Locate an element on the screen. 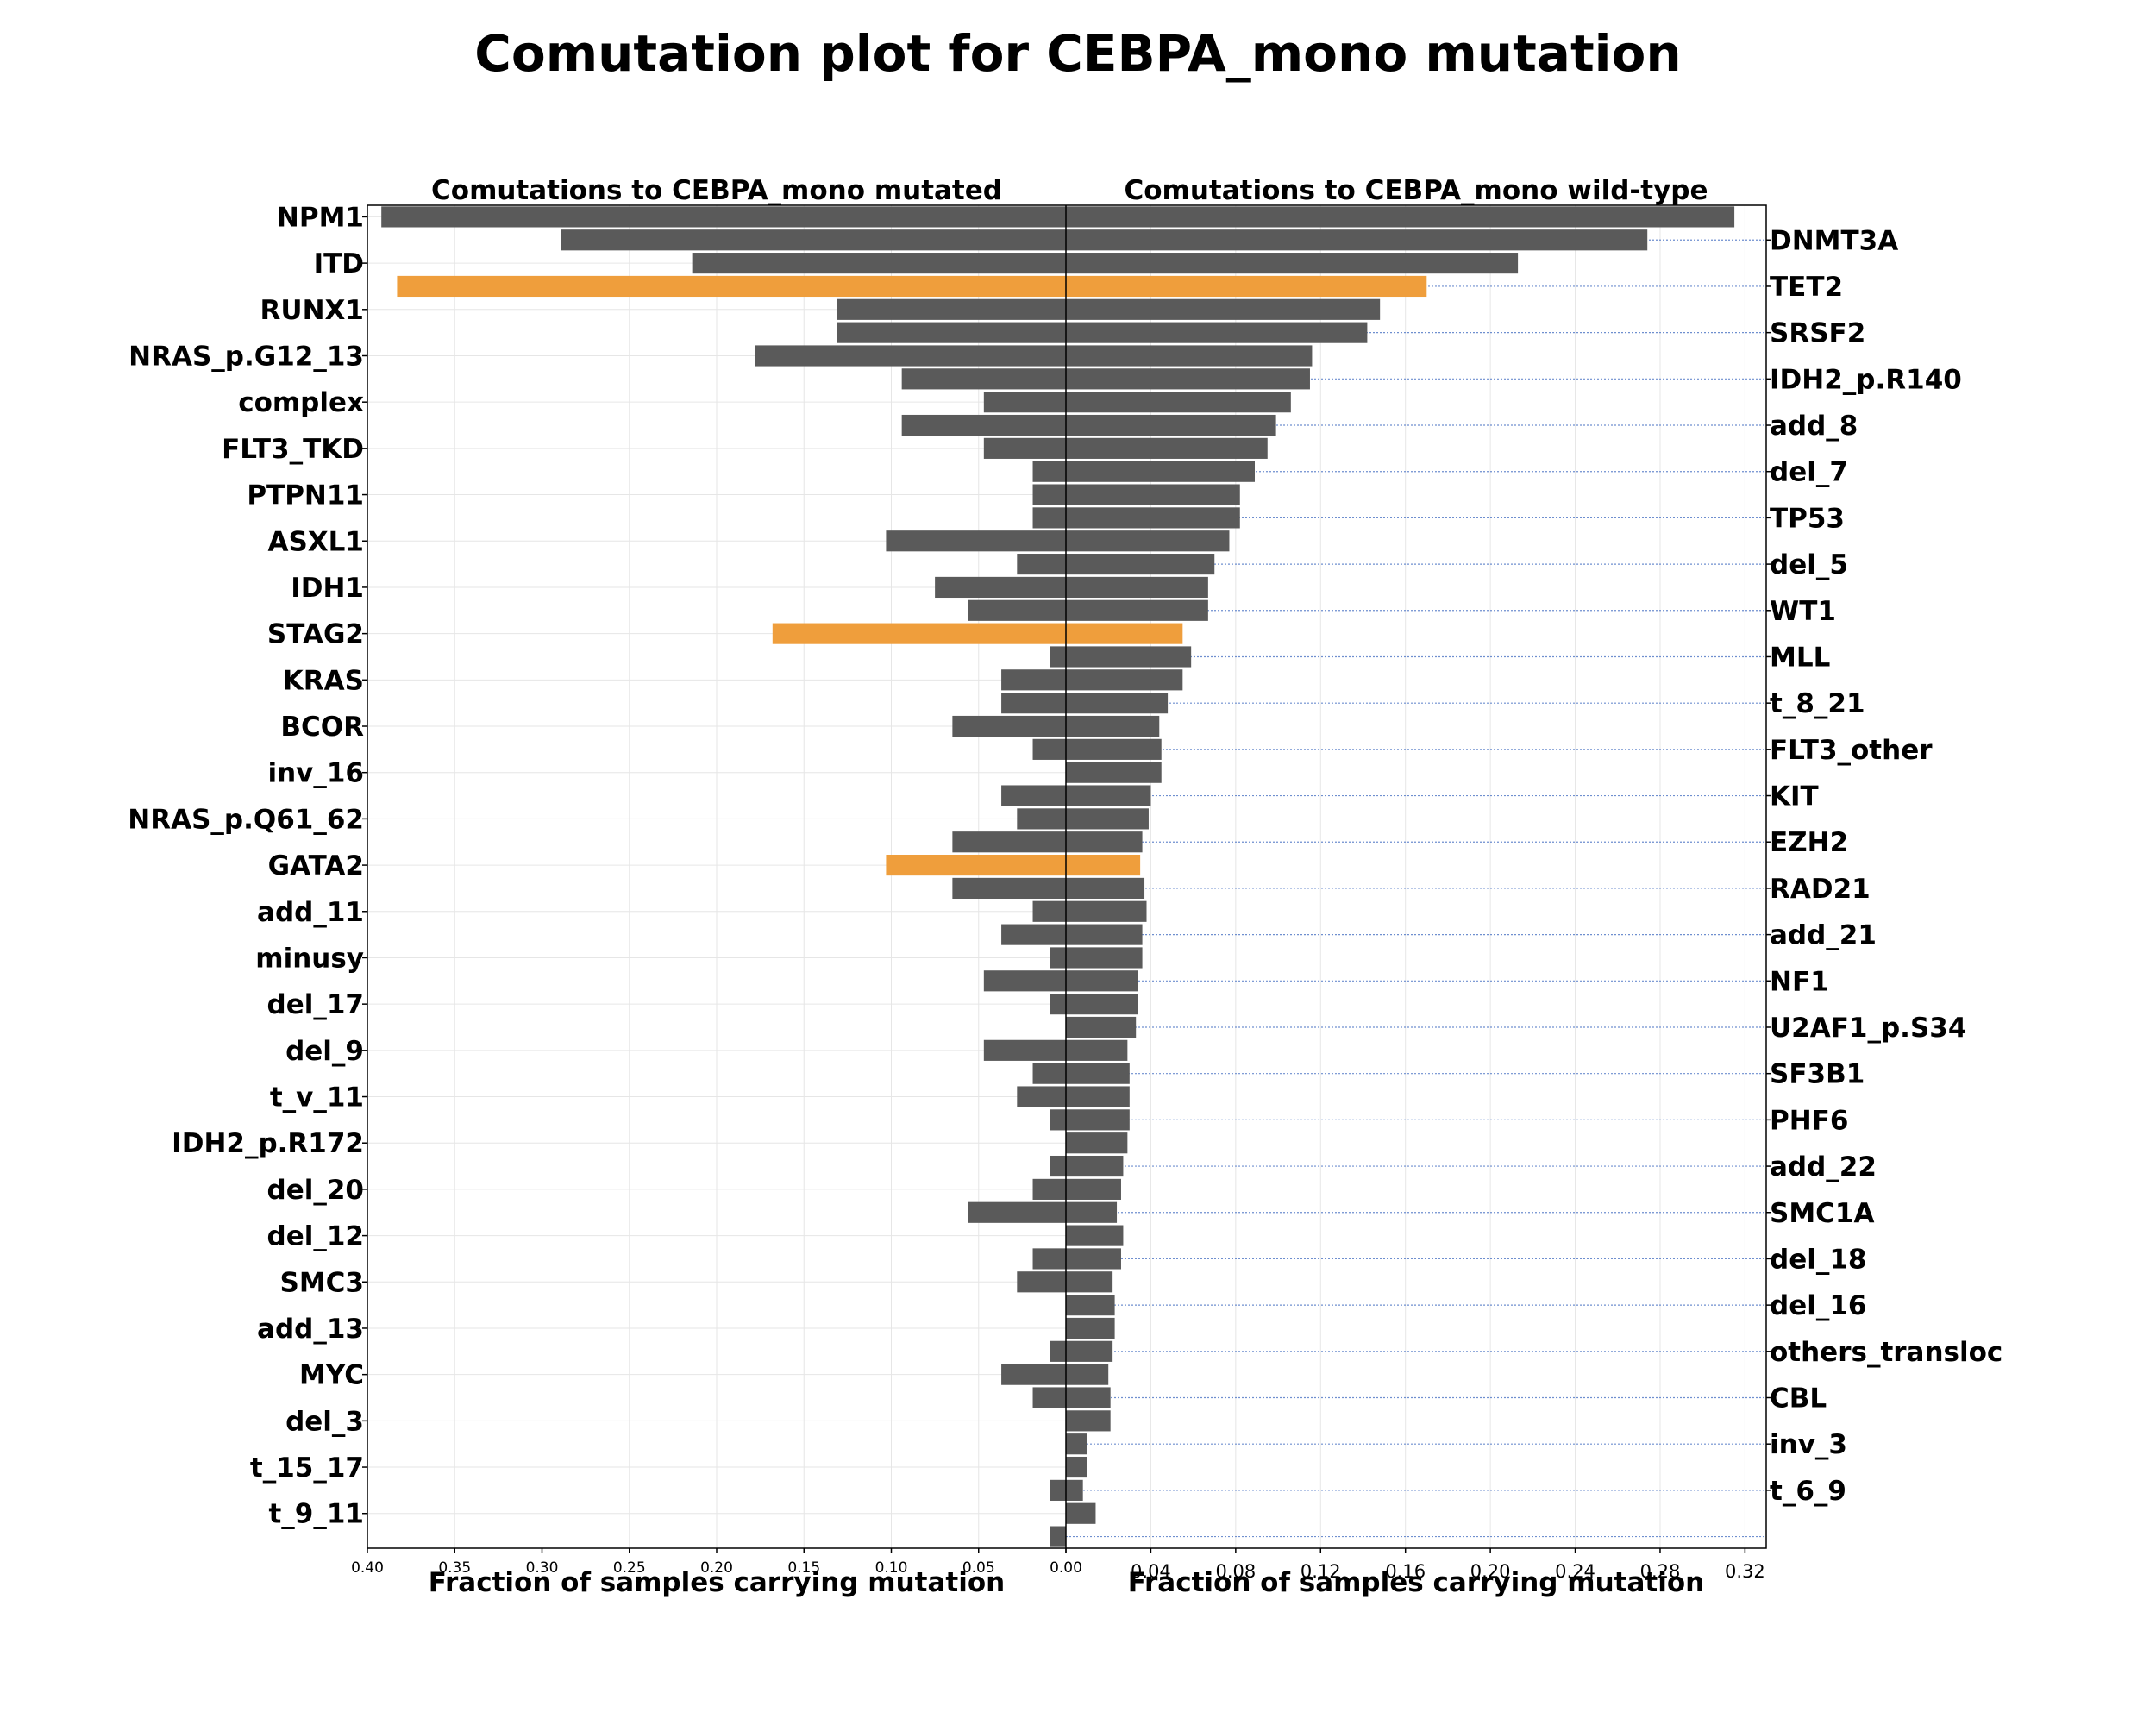  right-gene-label: MLL is located at coordinates (1800, 657).